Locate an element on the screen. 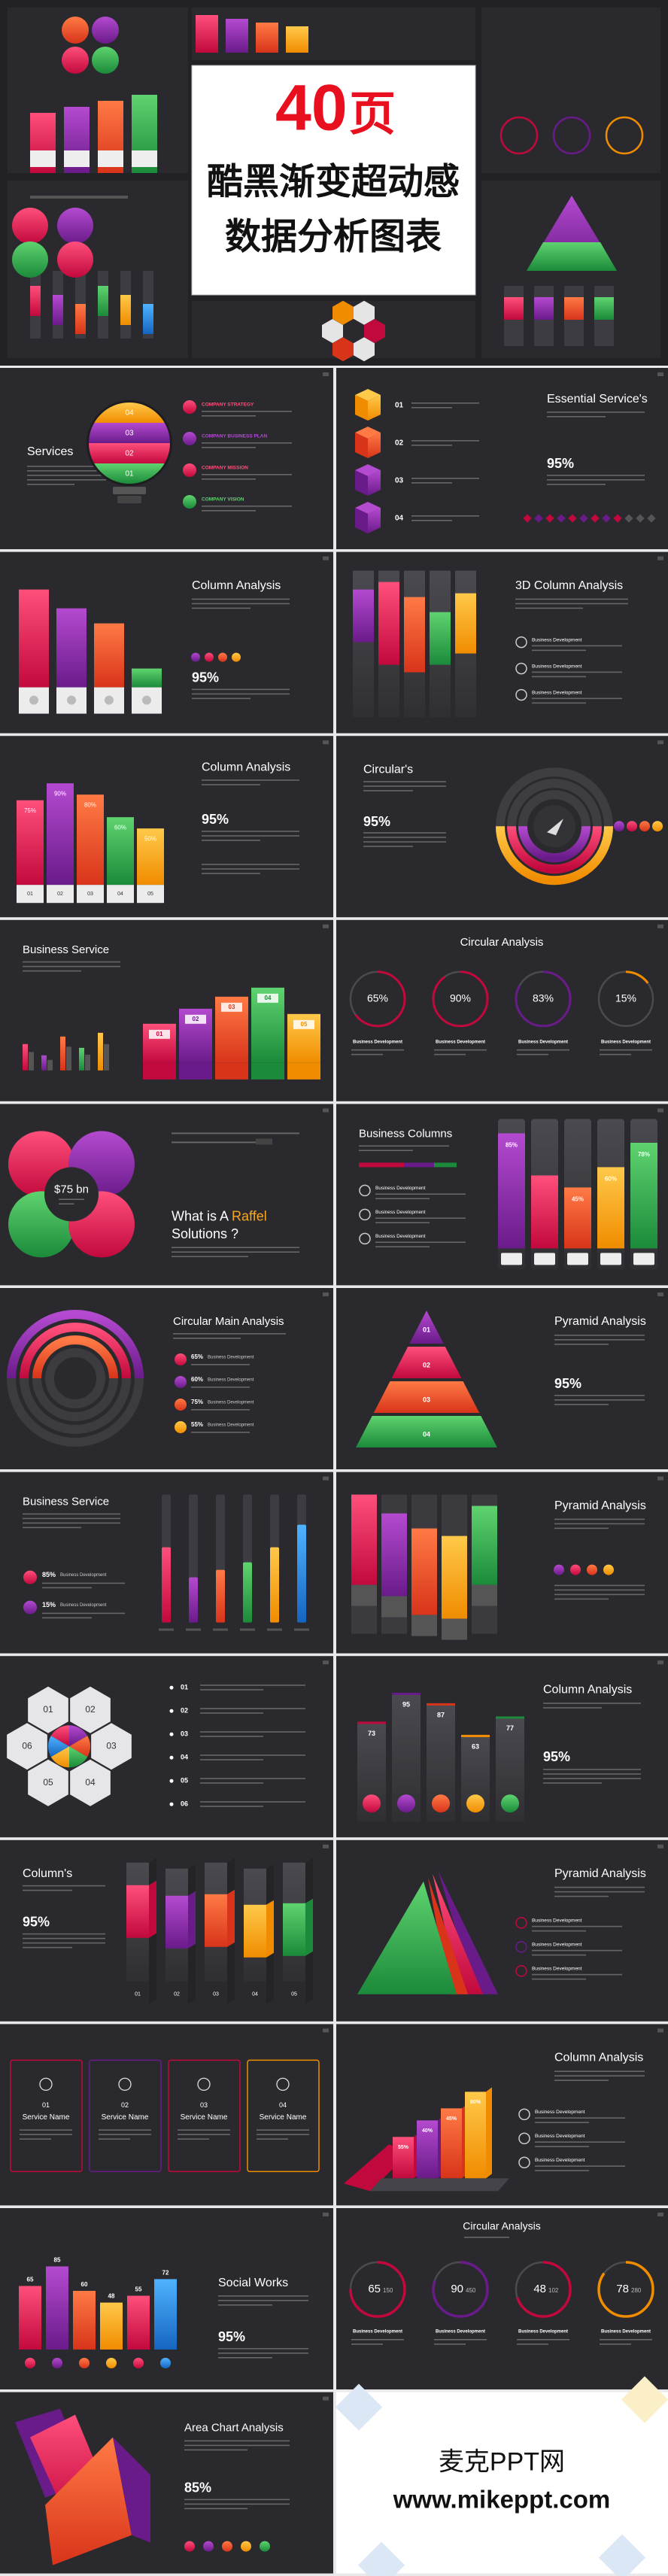  column-side is located at coordinates (231, 1918).